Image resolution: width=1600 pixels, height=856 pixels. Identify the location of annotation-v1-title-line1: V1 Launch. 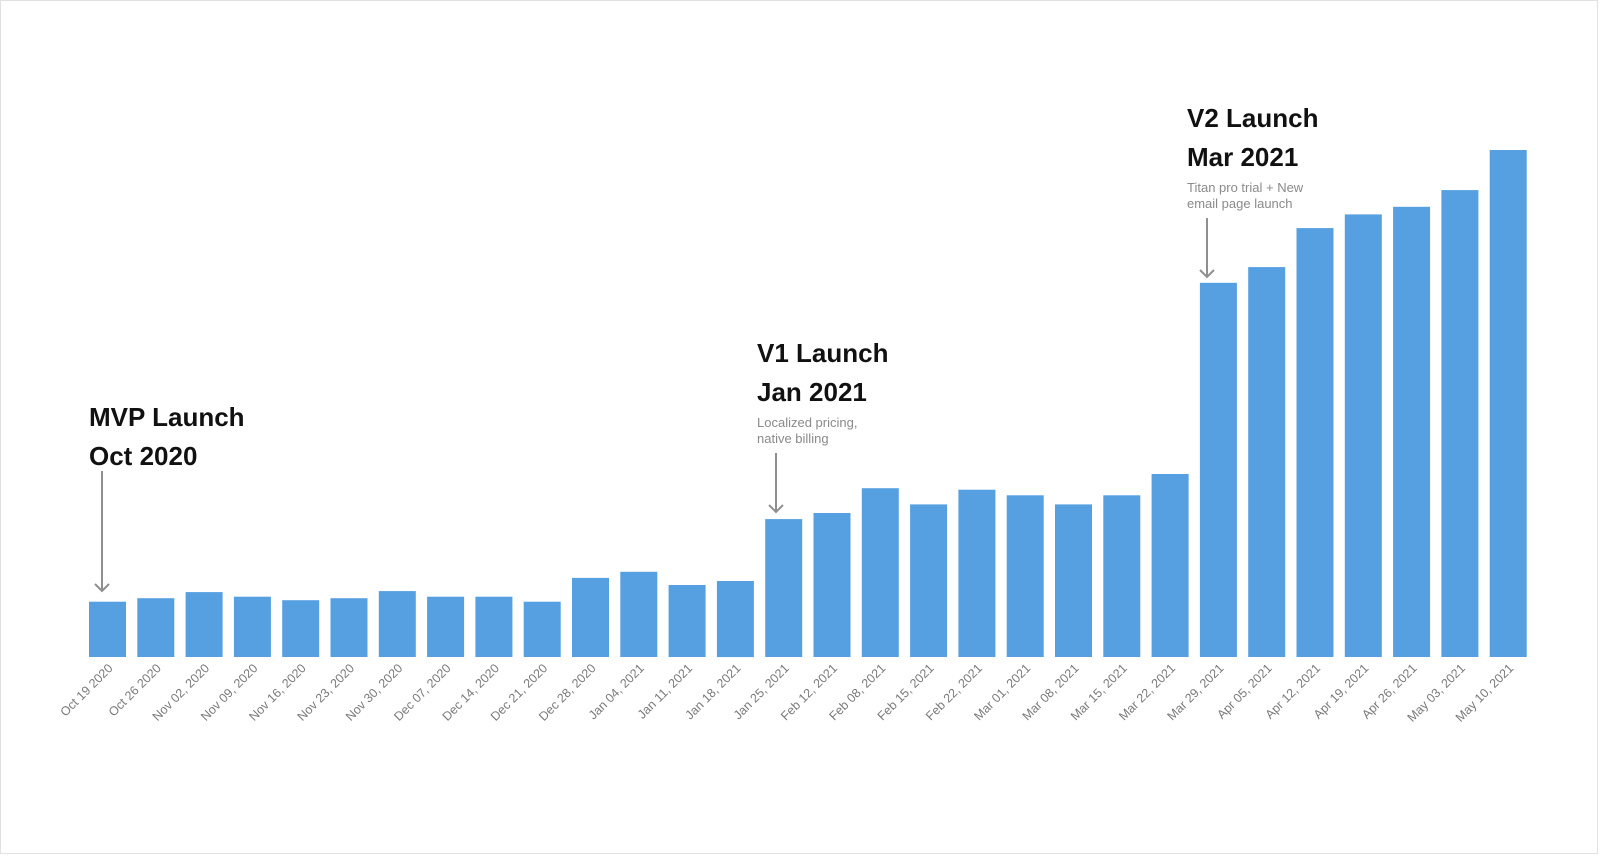
(822, 353).